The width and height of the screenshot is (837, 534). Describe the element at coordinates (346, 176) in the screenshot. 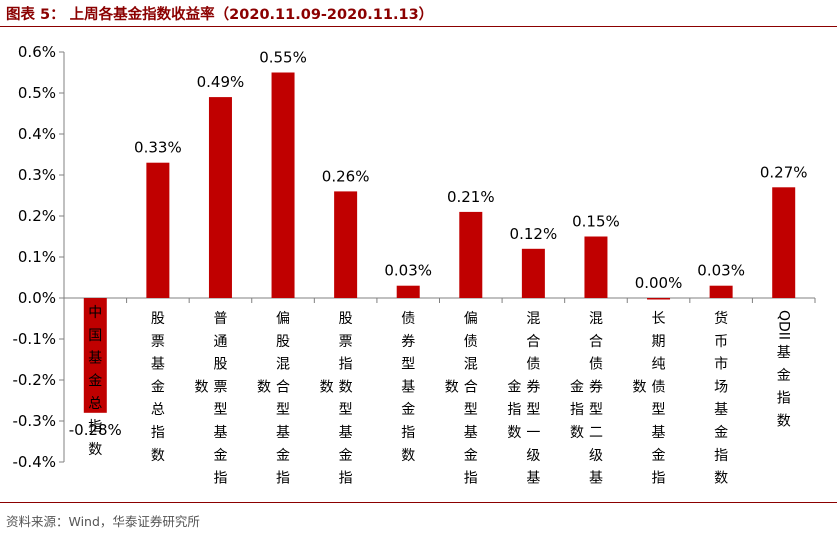

I see `data-label: 0.26%` at that location.